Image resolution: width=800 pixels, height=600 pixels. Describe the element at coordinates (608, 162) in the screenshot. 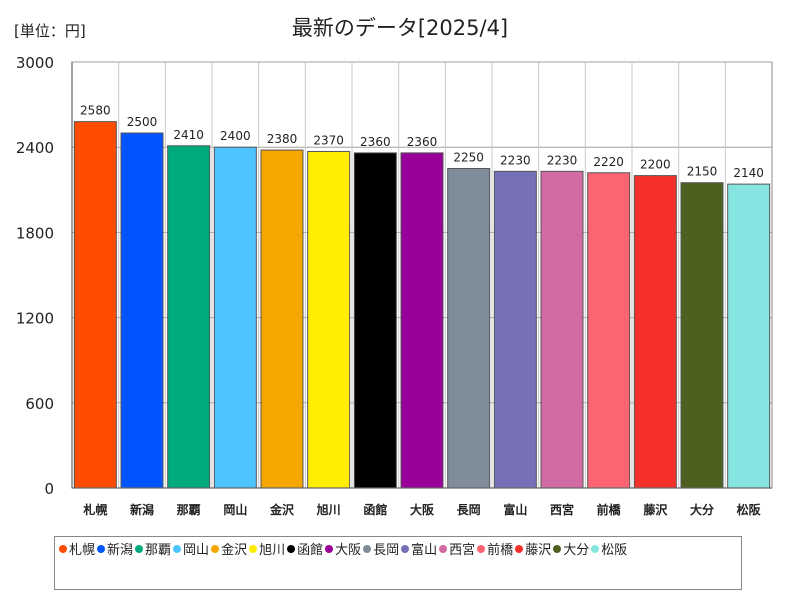

I see `data-label: 2220` at that location.